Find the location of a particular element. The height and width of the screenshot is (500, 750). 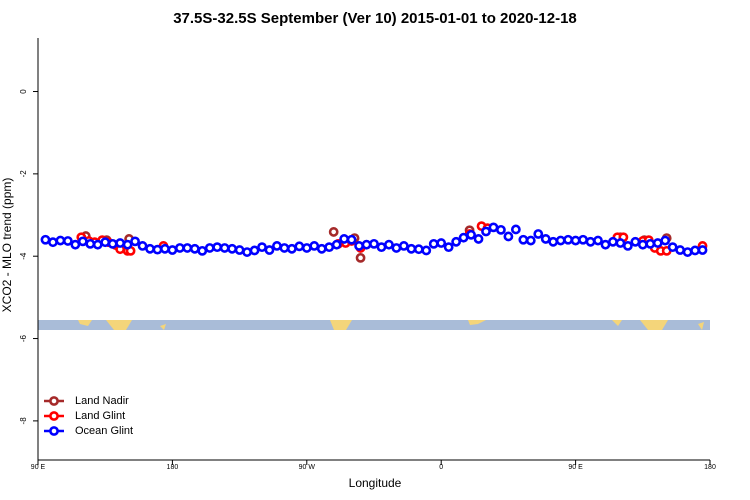

map-strip is located at coordinates (374, 325).